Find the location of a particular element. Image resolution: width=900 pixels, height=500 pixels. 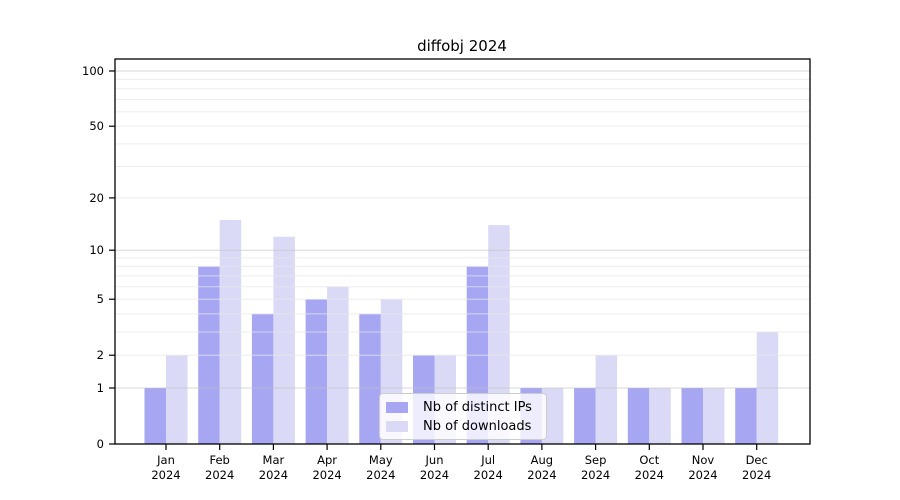

legend-label: Nb of downloads is located at coordinates (477, 426).